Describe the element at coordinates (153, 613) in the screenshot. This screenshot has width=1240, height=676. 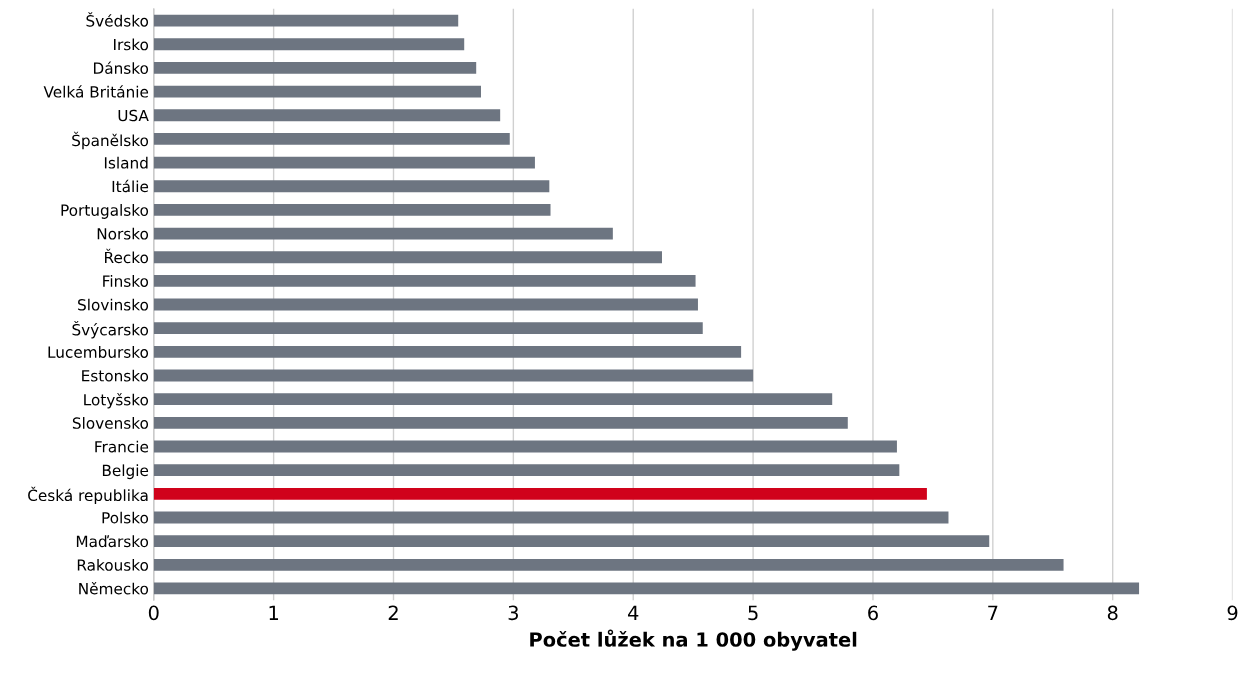
I see `x-tick-label: 0` at that location.